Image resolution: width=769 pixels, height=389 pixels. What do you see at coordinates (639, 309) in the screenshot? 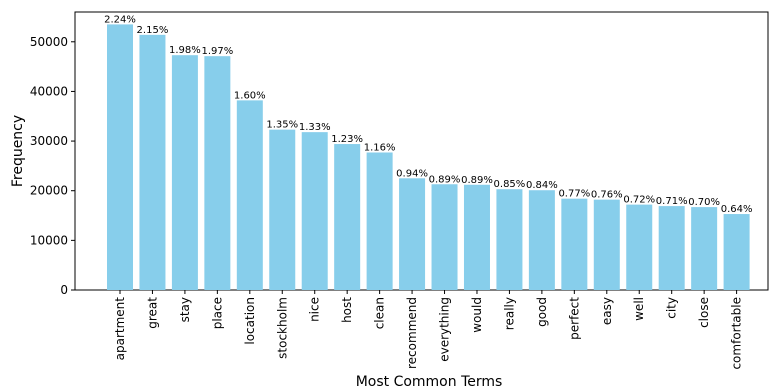
I see `x-tick-label-well: well` at bounding box center [639, 309].